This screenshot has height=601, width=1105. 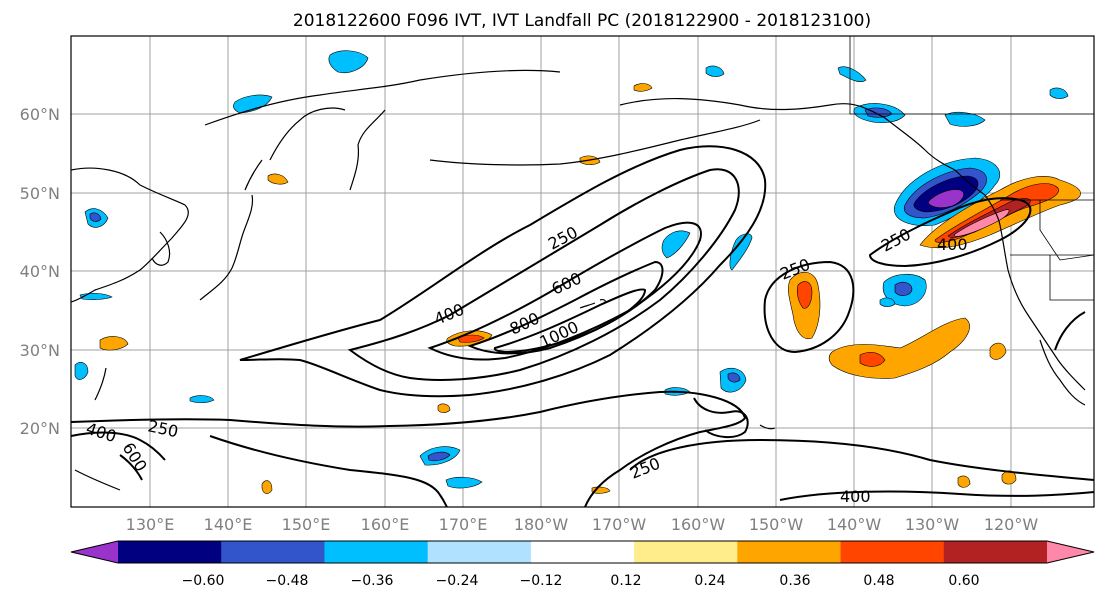 What do you see at coordinates (570, 321) in the screenshot?
I see `ivt-1000-main` at bounding box center [570, 321].